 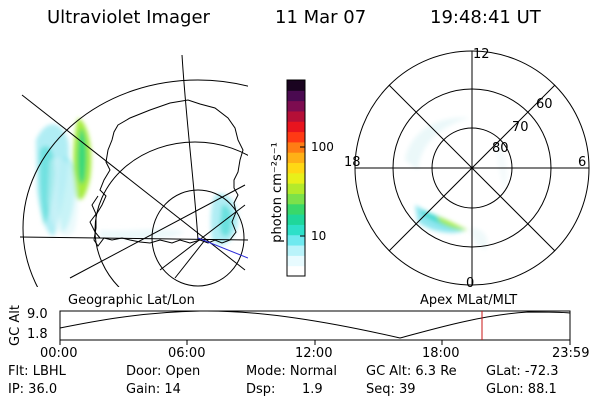 What do you see at coordinates (470, 283) in the screenshot?
I see `mlt-label-0: 0` at bounding box center [470, 283].